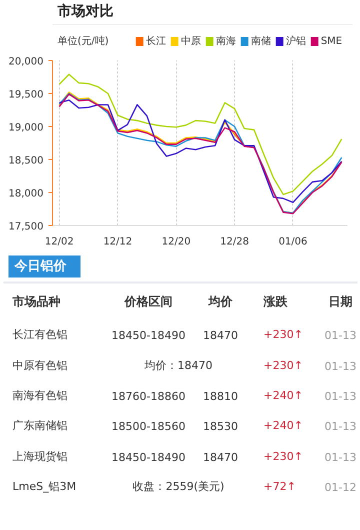 The width and height of the screenshot is (360, 530). I want to click on legend-label: 南海, so click(226, 41).